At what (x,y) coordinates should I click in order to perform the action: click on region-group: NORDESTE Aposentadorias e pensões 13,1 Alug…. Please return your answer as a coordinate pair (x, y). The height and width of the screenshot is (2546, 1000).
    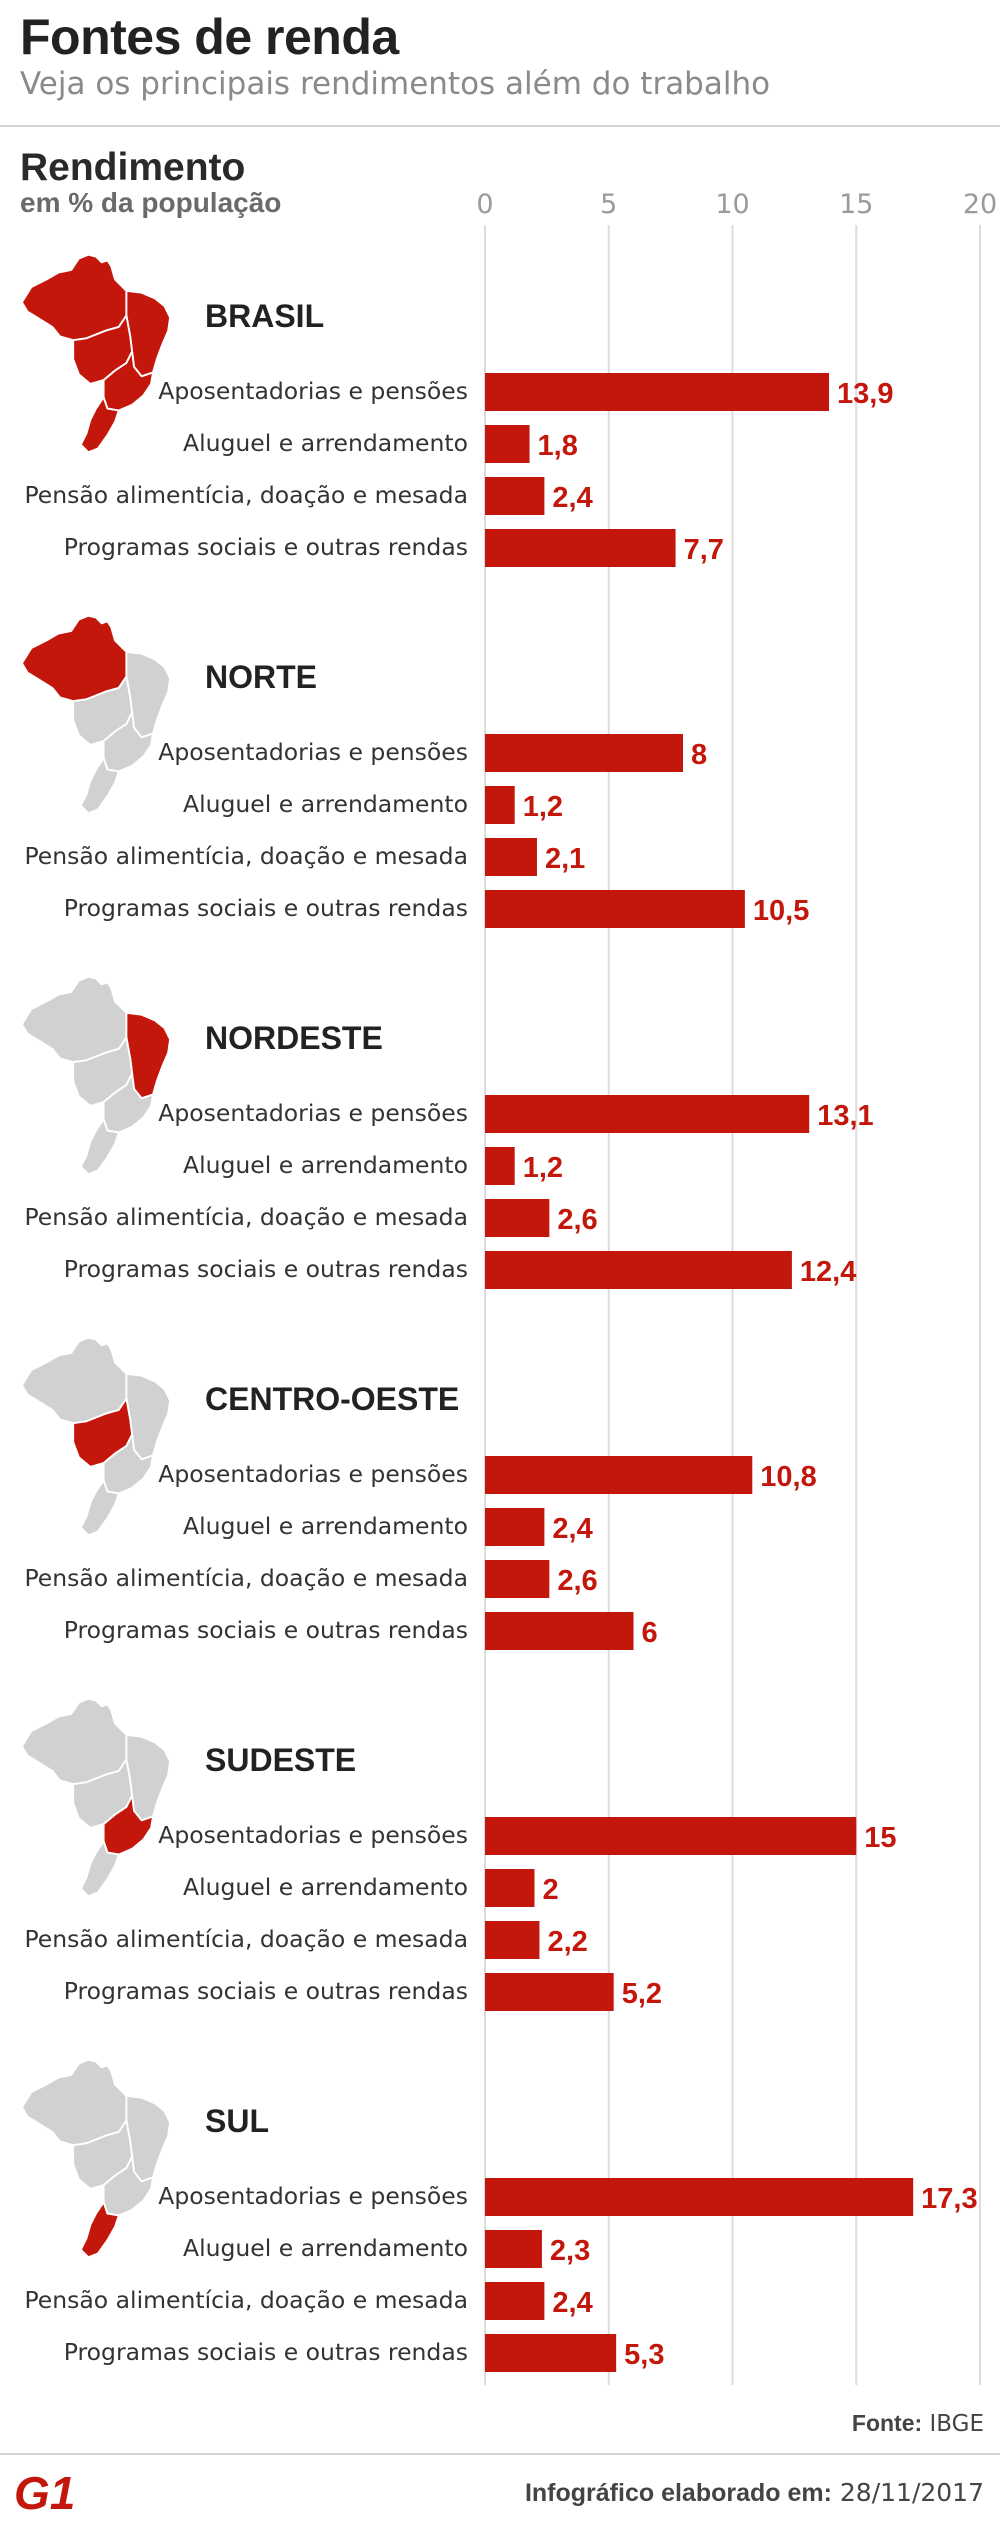
    Looking at the image, I should click on (447, 1132).